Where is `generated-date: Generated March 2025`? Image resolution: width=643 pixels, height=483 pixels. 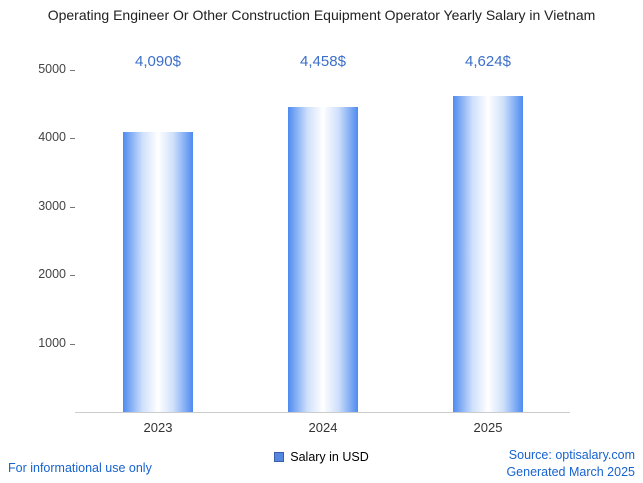
generated-date: Generated March 2025 is located at coordinates (570, 471).